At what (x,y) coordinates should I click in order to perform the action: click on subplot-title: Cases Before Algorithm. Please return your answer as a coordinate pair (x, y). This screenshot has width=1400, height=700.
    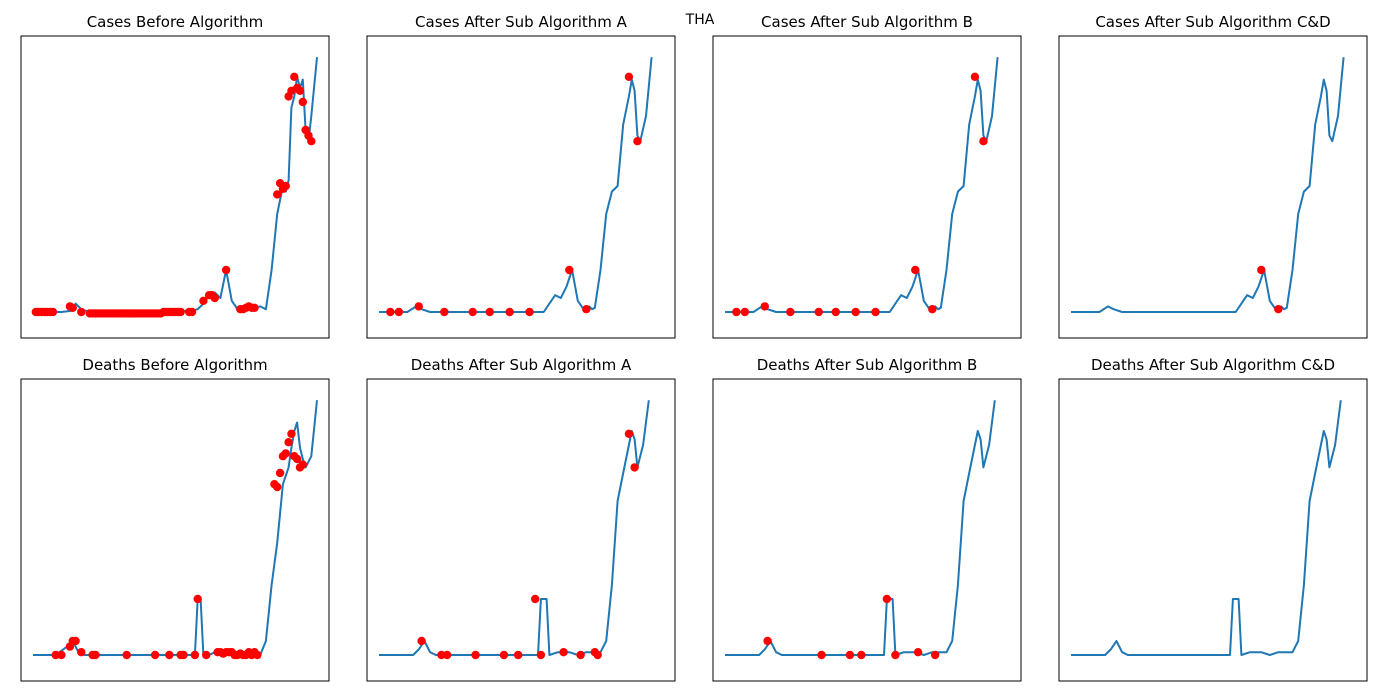
    Looking at the image, I should click on (175, 22).